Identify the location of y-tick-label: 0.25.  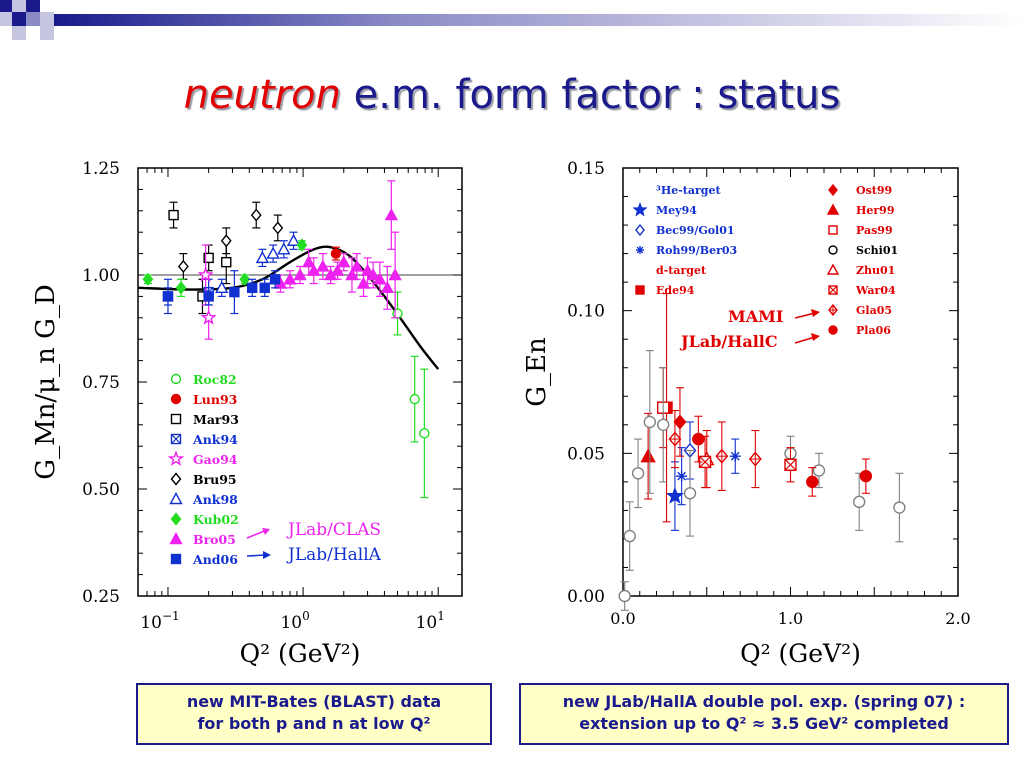
(101, 597).